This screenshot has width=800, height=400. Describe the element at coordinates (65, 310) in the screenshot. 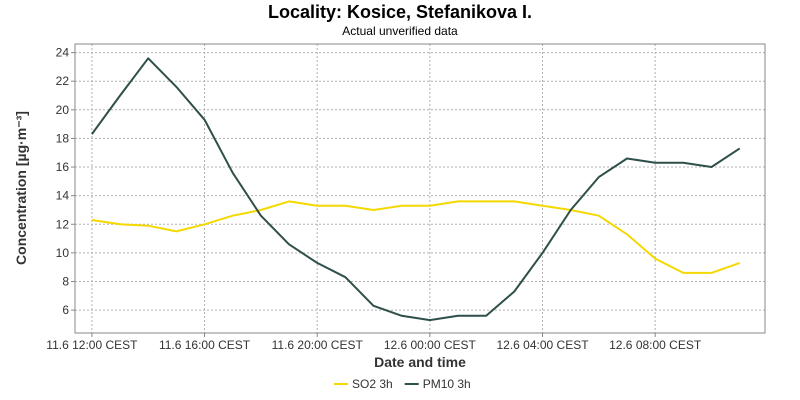

I see `y-tick-label: 6` at that location.